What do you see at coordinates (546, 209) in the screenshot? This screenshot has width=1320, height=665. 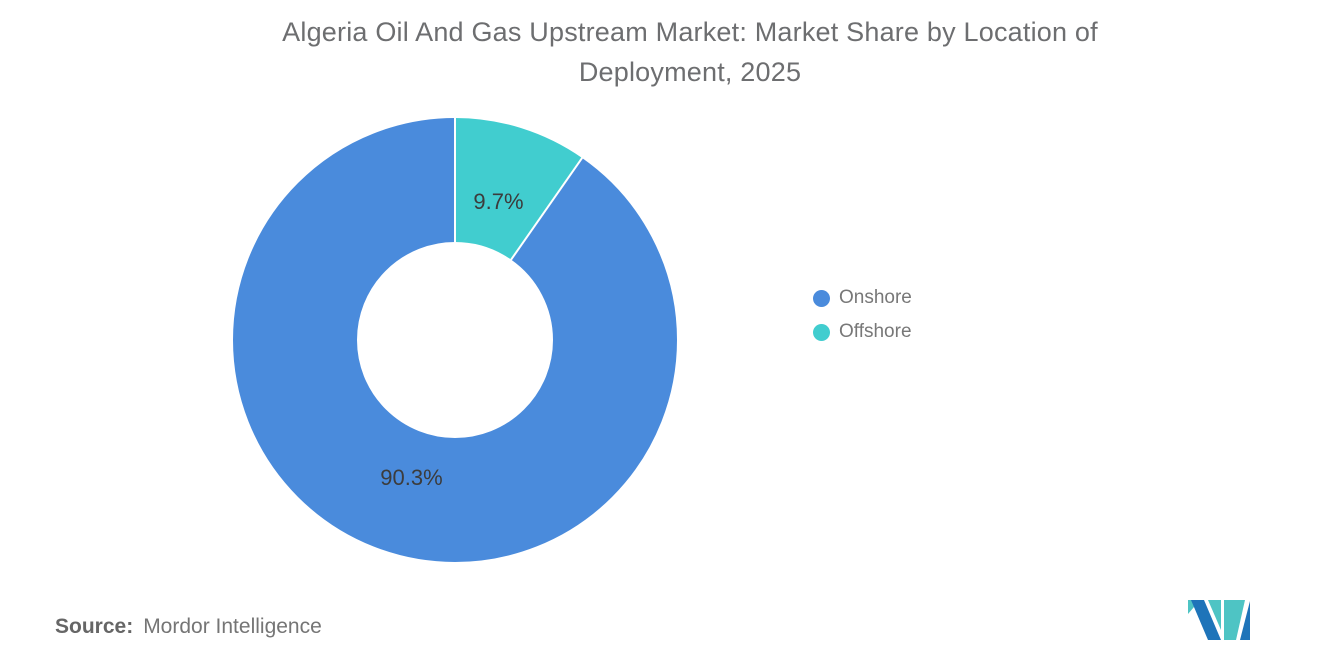 I see `slice-separator` at bounding box center [546, 209].